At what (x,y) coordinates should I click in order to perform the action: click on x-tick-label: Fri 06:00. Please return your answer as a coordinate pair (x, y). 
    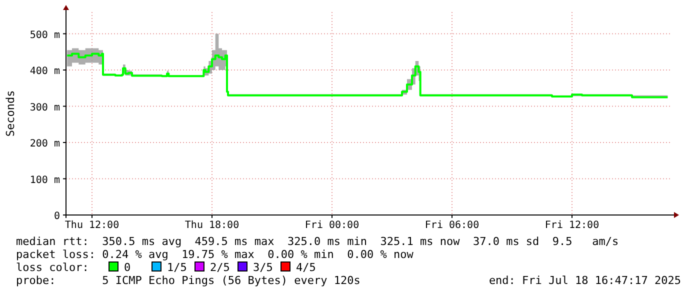
    Looking at the image, I should click on (452, 225).